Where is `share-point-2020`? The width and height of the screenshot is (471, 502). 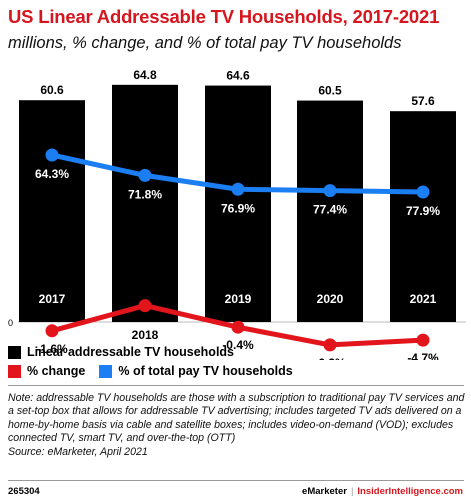 share-point-2020 is located at coordinates (330, 191).